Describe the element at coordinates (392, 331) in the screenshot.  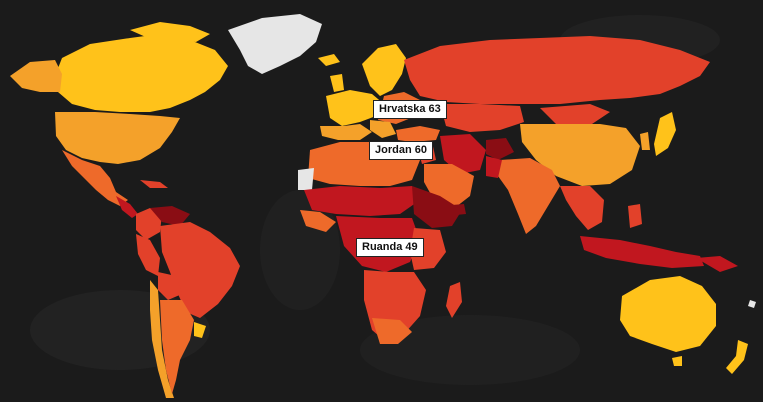
I see `region-south-africa` at that location.